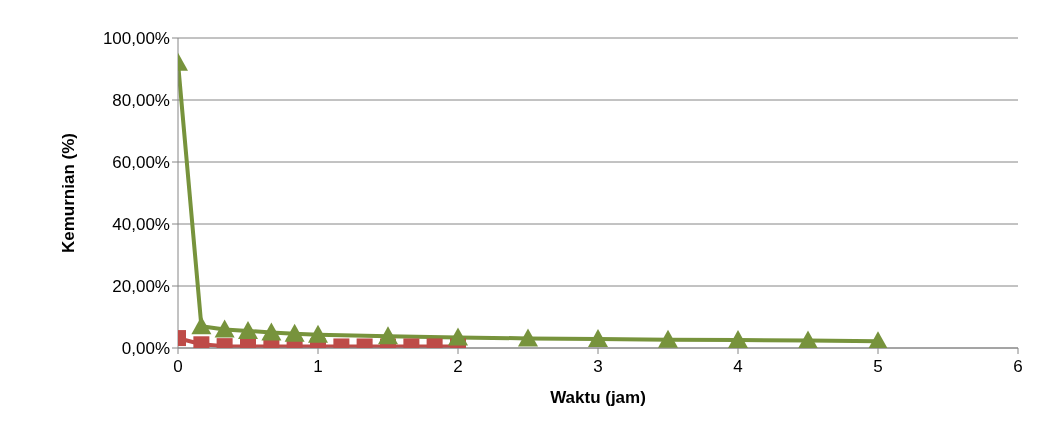 This screenshot has height=446, width=1055. What do you see at coordinates (69, 193) in the screenshot?
I see `y-axis-title: Kemurnian (%)` at bounding box center [69, 193].